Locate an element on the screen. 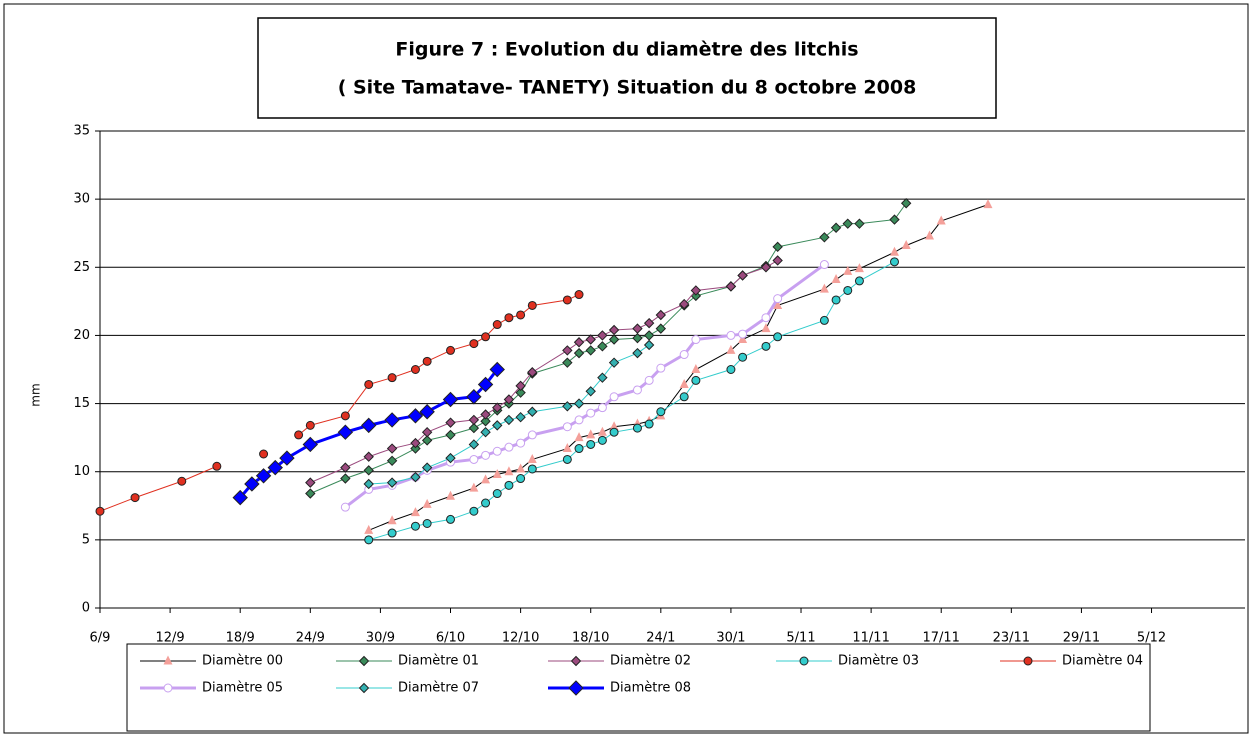 The height and width of the screenshot is (741, 1253). y-tick-label: 5 is located at coordinates (86, 539).